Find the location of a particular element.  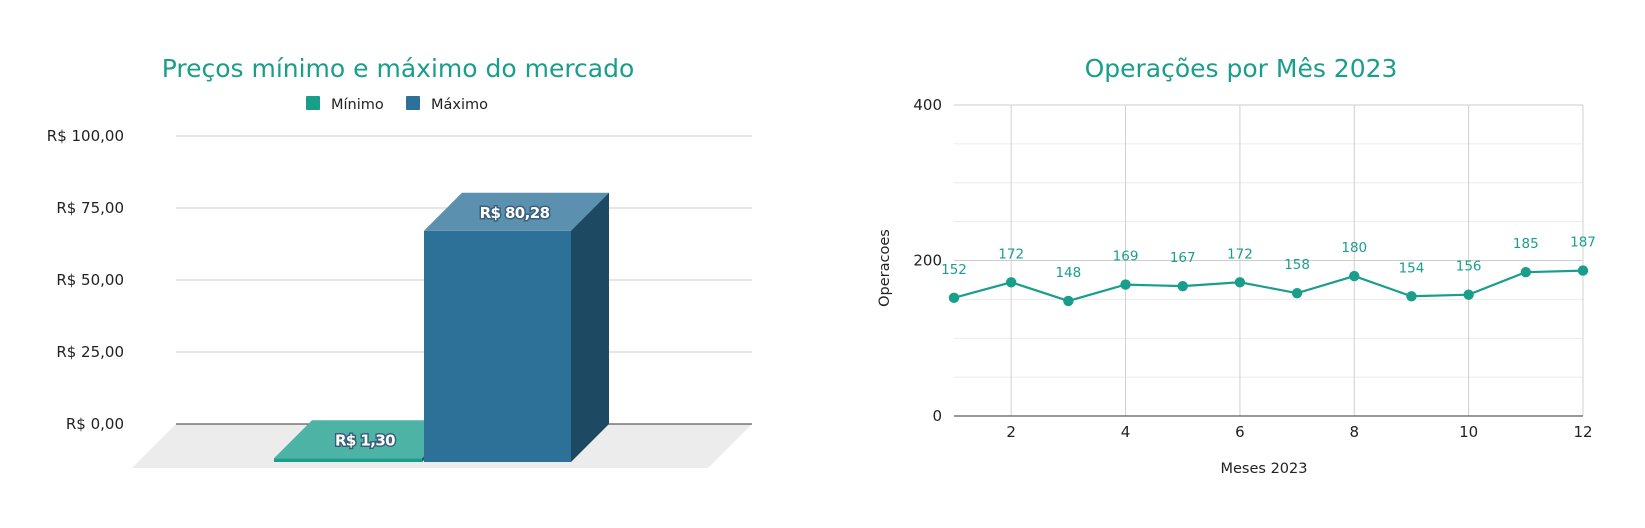

line-chart-x-axis-title: Meses 2023 is located at coordinates (1264, 469).